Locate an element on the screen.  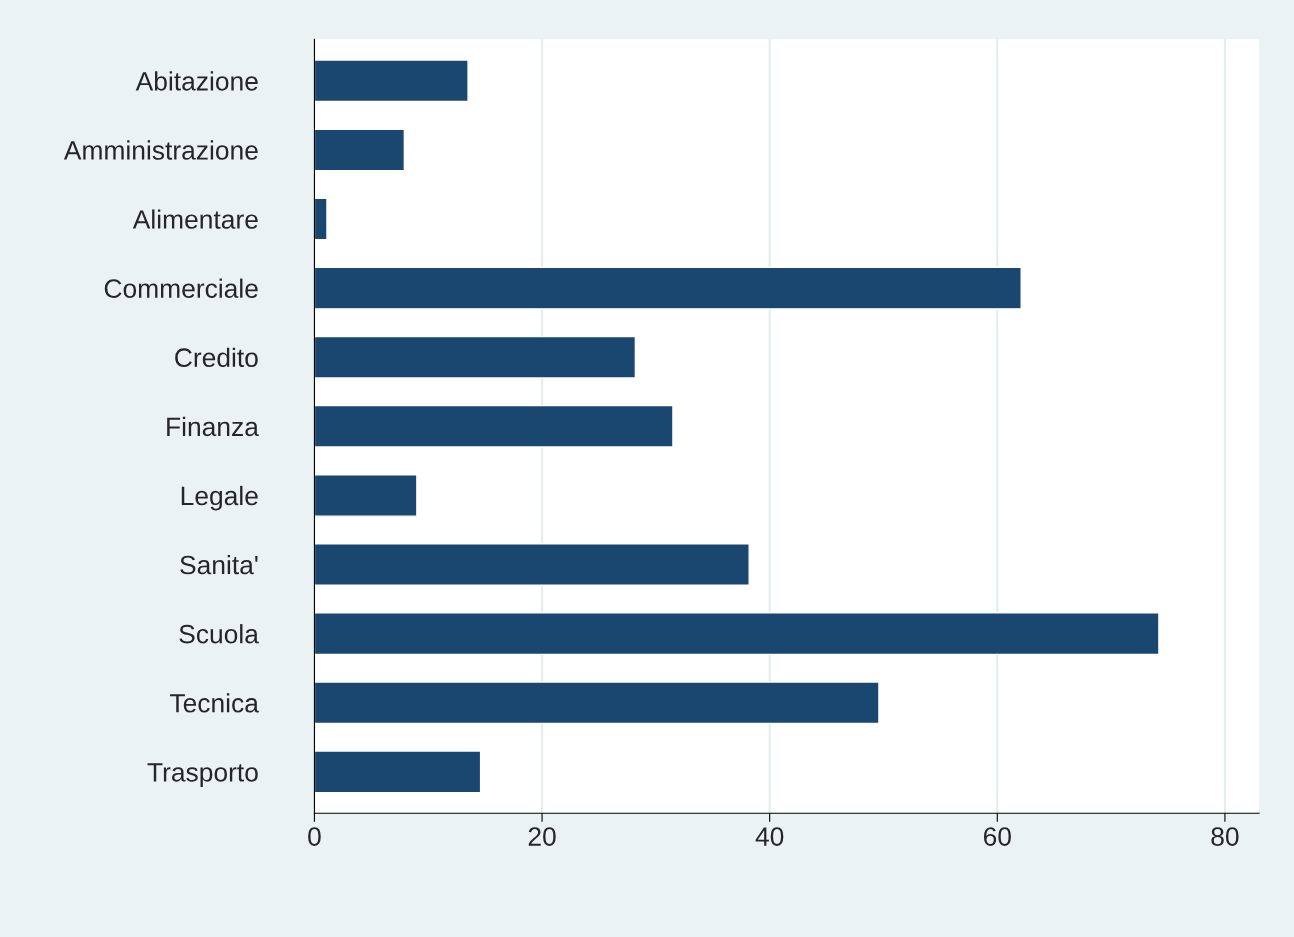
x-tick-label: 60 is located at coordinates (997, 836).